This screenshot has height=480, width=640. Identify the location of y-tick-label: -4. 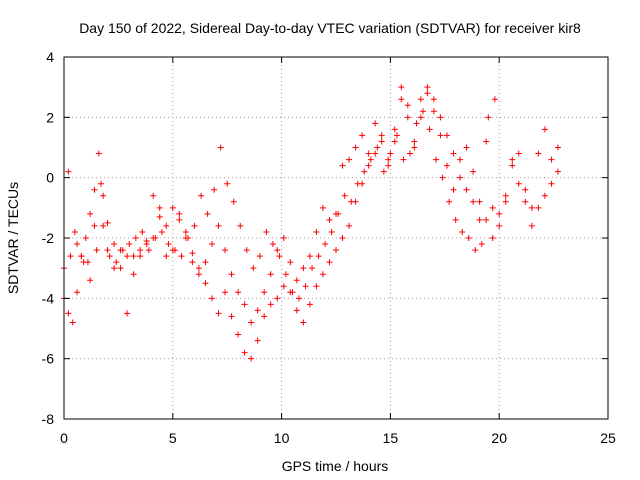
(48, 298).